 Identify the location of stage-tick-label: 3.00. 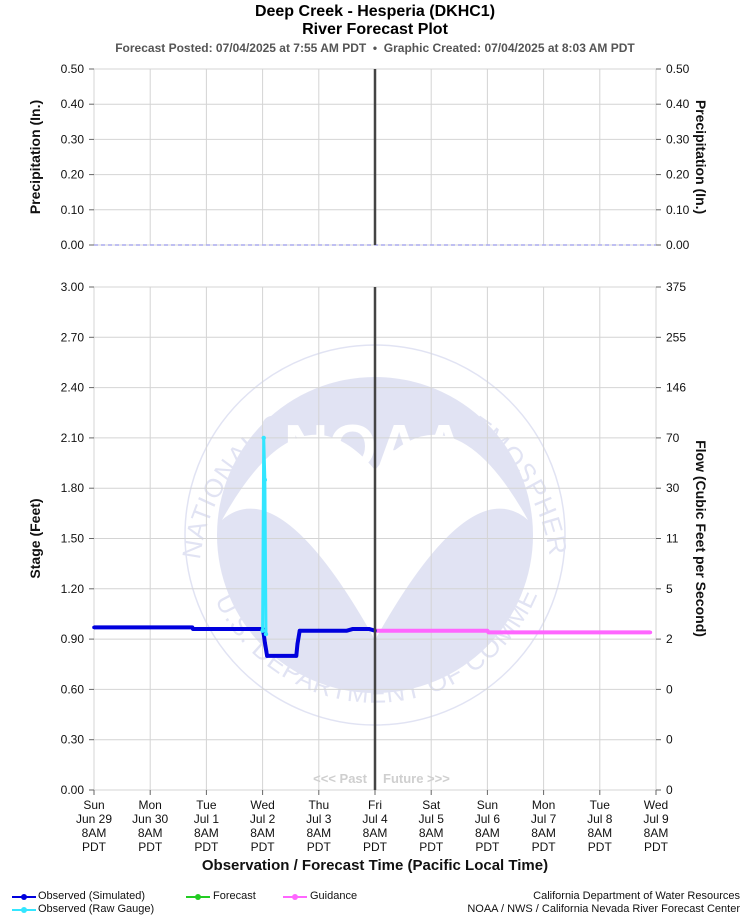
(73, 287).